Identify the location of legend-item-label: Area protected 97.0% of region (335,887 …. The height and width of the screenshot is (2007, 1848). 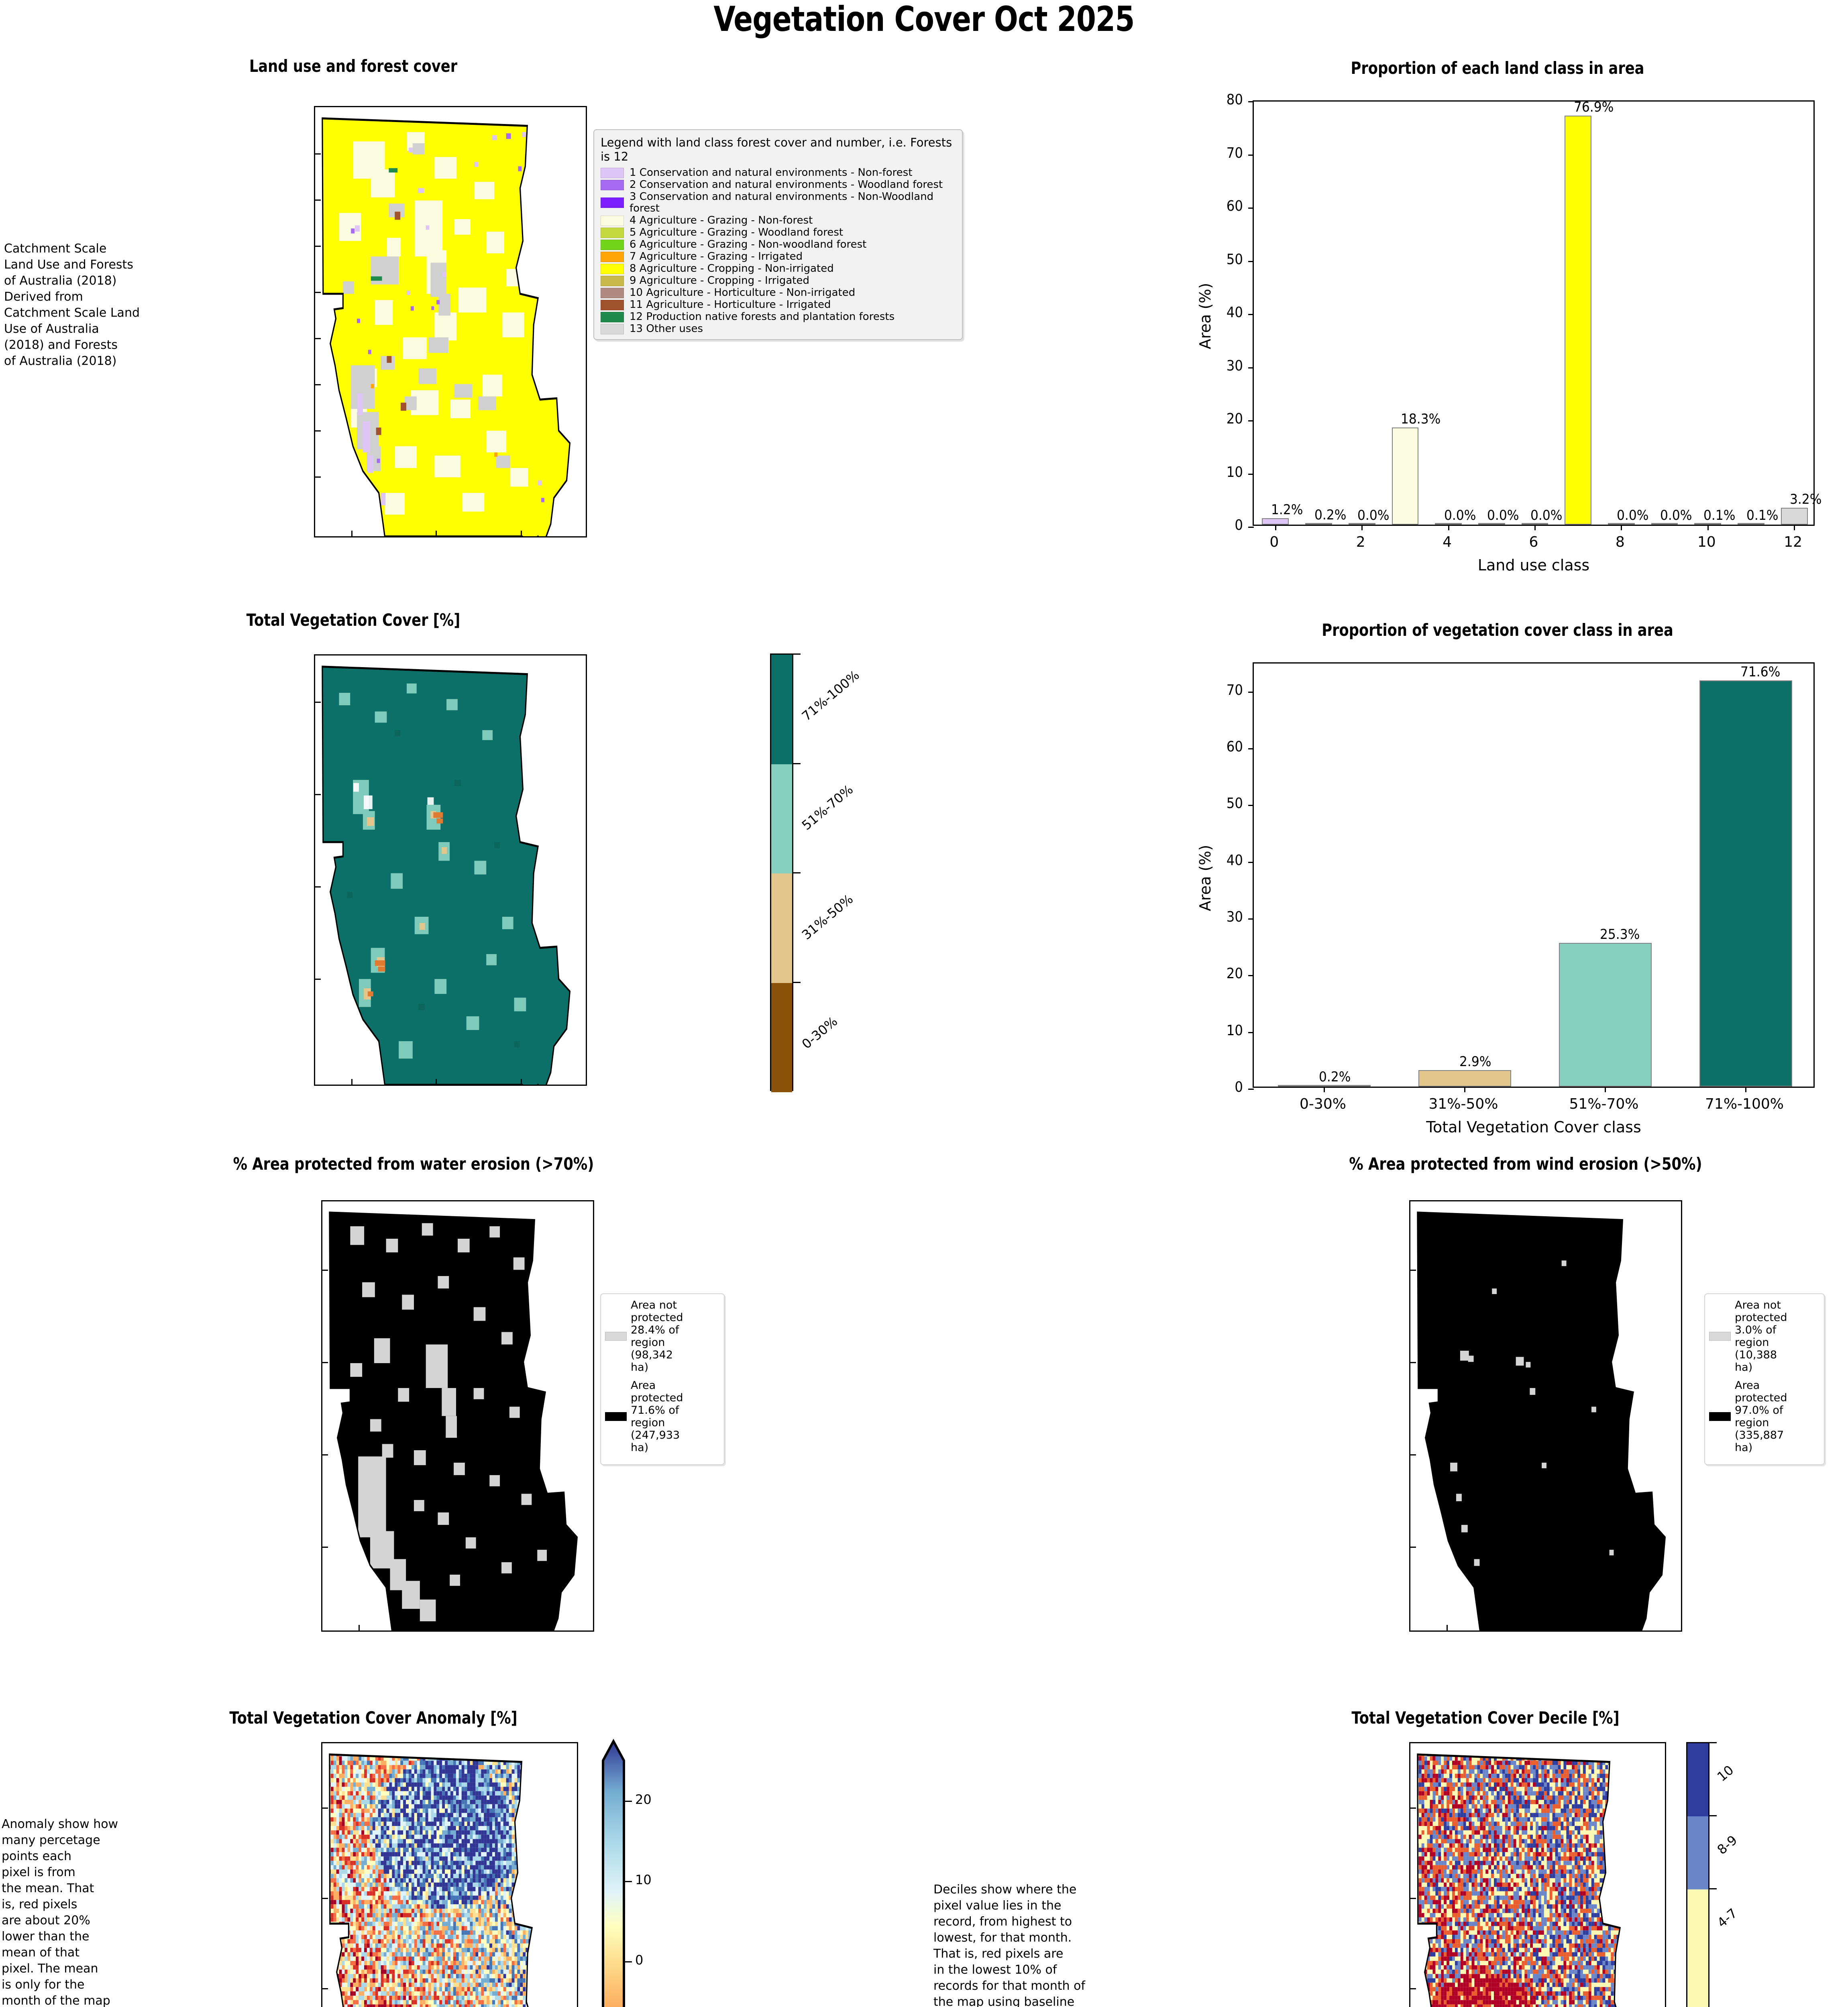
(1761, 1416).